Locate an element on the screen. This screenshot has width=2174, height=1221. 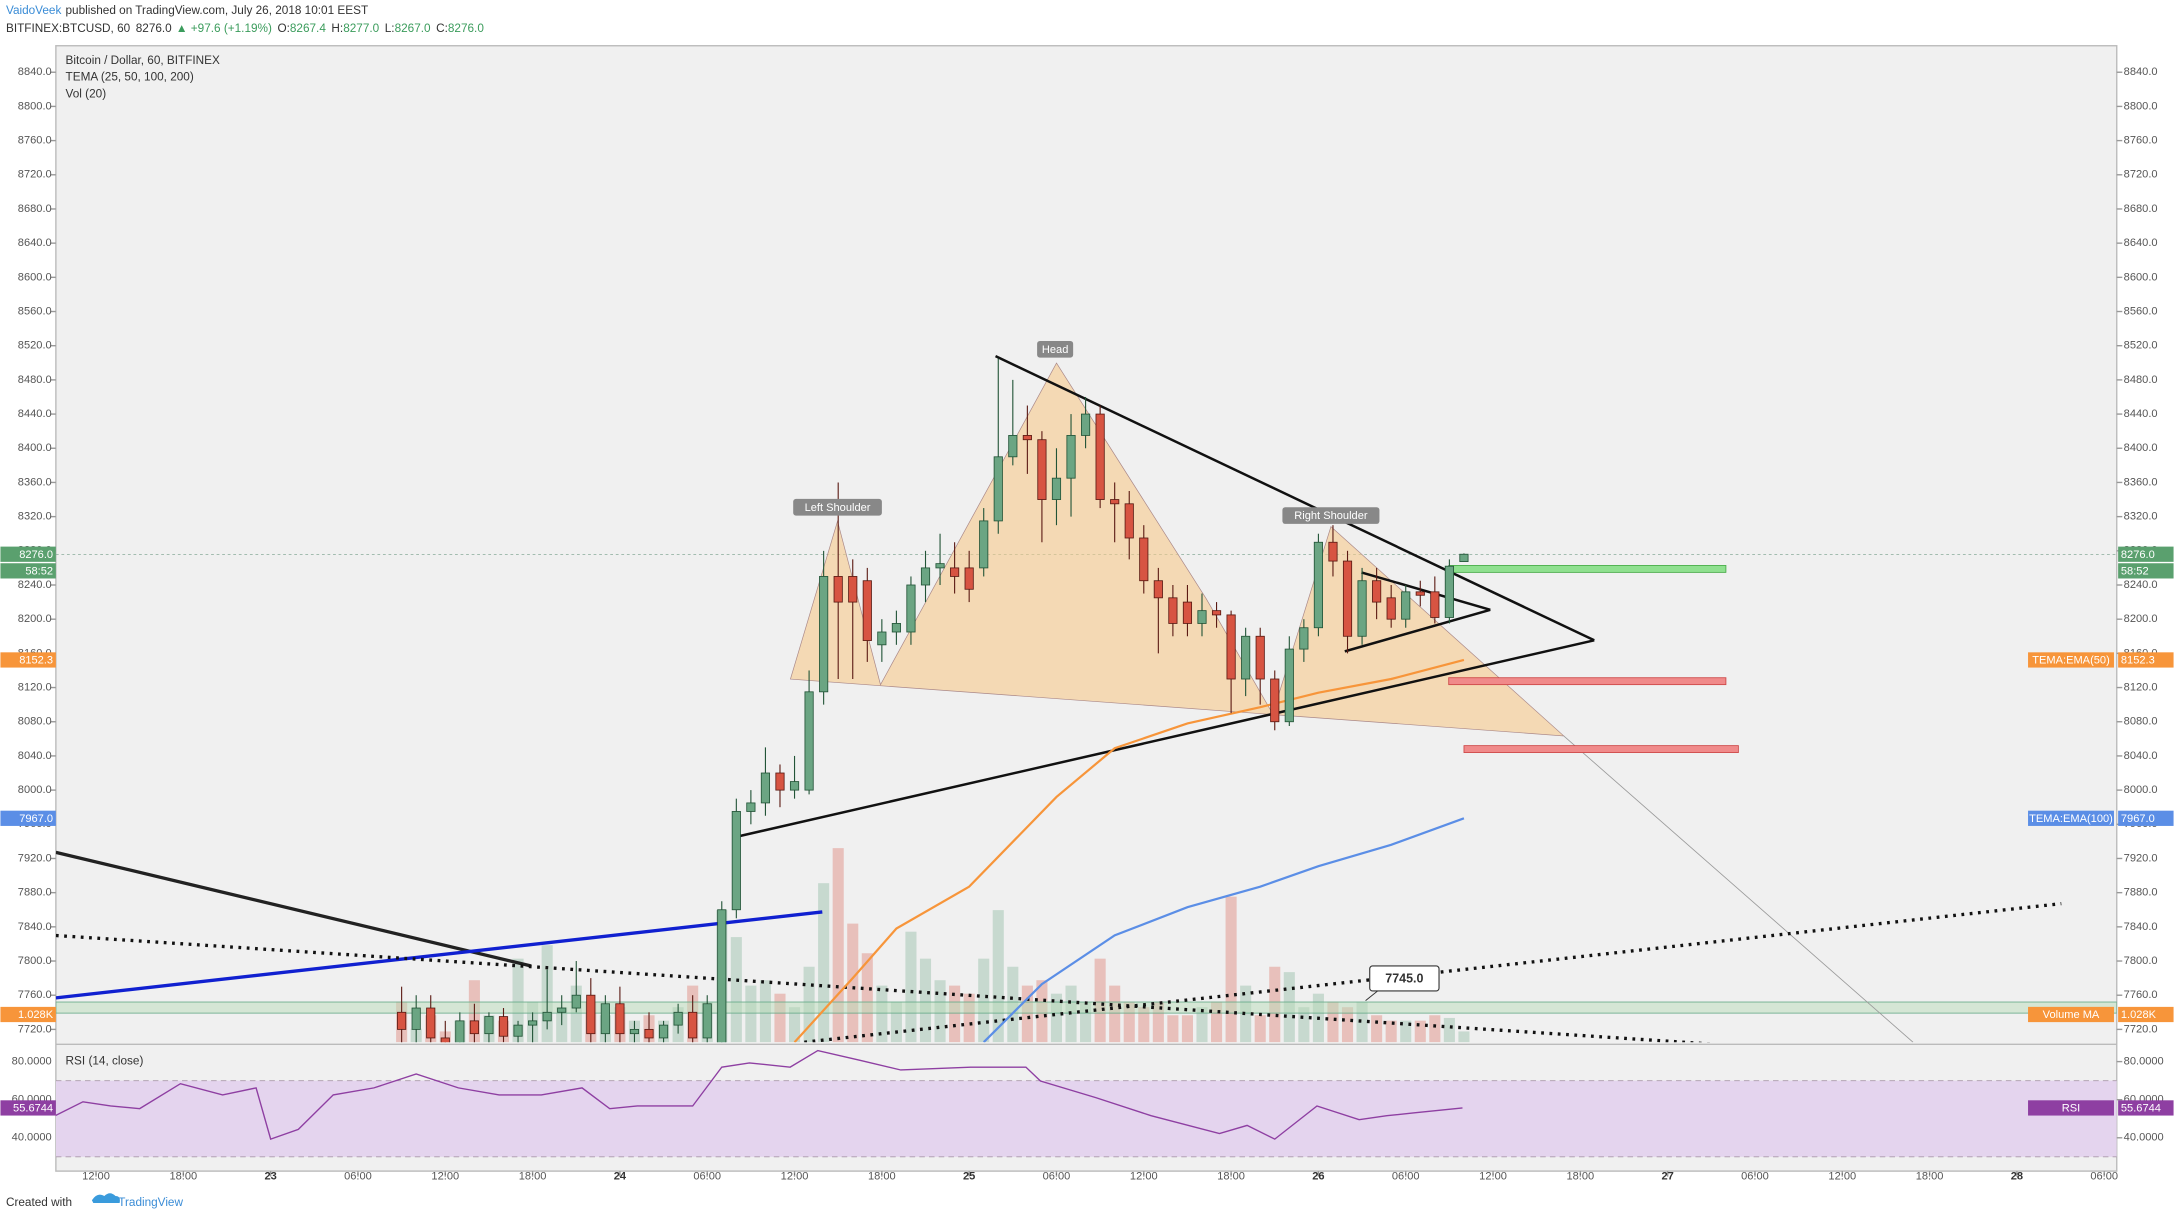
y-tick-label: 8680.0 is located at coordinates (2141, 209).